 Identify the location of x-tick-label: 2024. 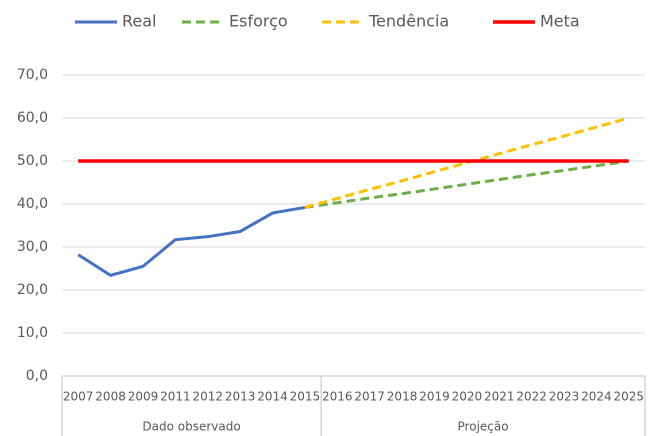
(596, 397).